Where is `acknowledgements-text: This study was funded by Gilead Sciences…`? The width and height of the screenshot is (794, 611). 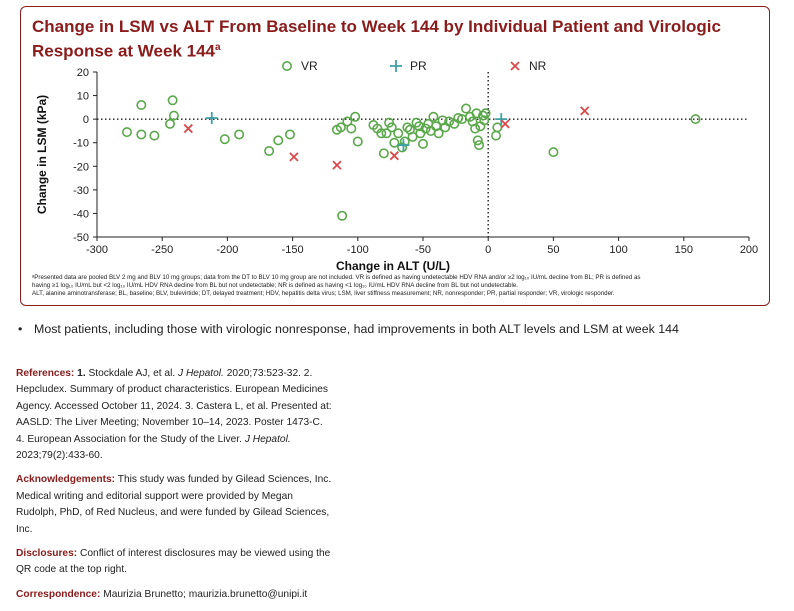 acknowledgements-text: This study was funded by Gilead Sciences… is located at coordinates (174, 504).